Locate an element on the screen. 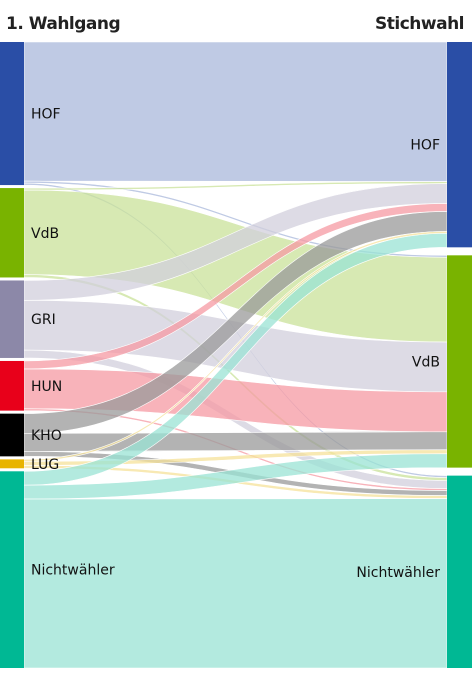 Image resolution: width=472 pixels, height=678 pixels. right-node-nw is located at coordinates (459, 571).